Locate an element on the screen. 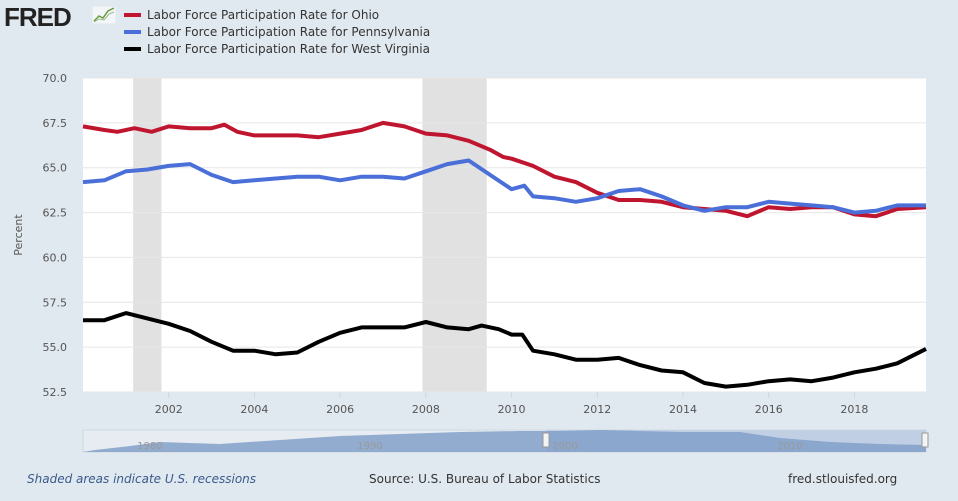  navigator-series is located at coordinates (504, 441).